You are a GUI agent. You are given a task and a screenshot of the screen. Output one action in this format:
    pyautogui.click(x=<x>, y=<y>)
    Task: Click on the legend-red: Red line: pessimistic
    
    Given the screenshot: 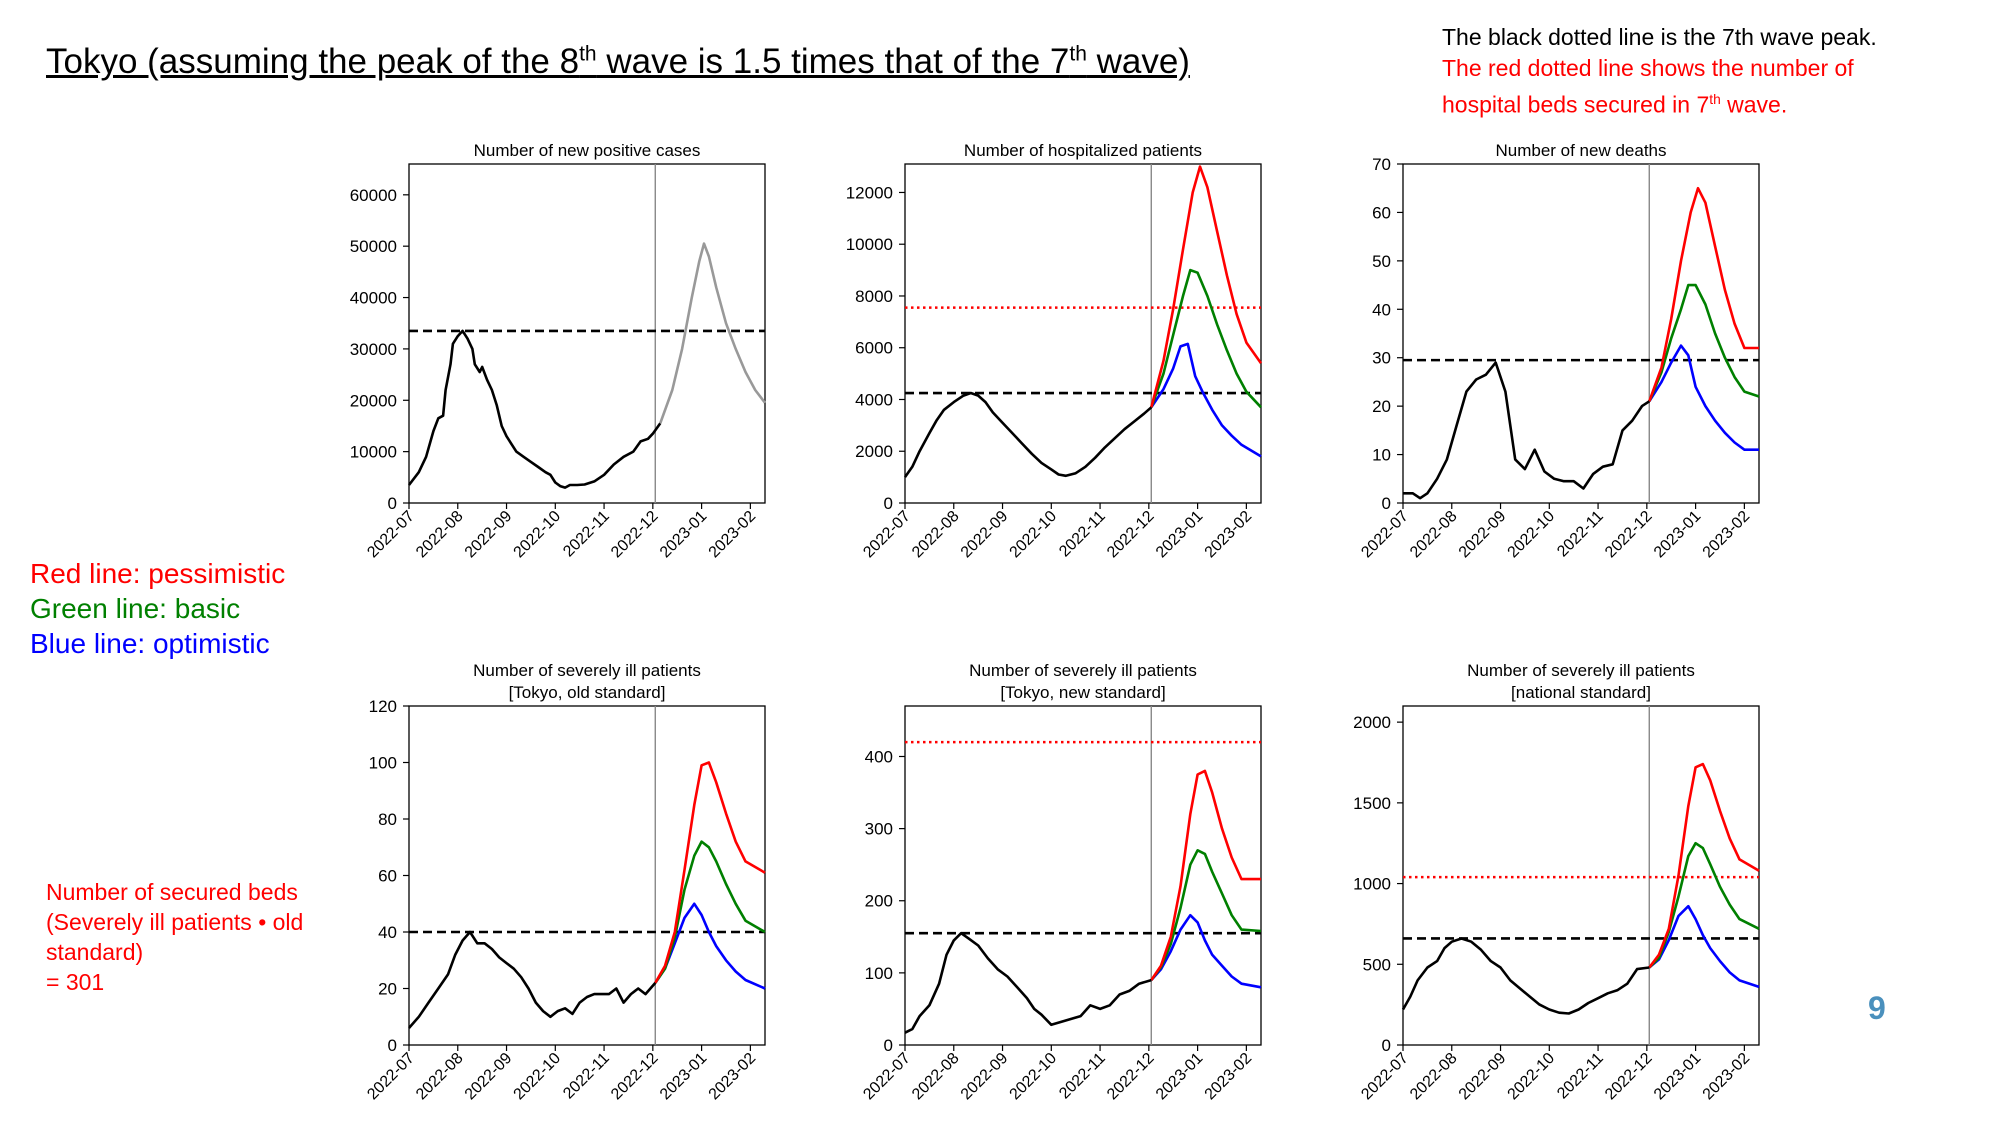 What is the action you would take?
    pyautogui.click(x=158, y=573)
    